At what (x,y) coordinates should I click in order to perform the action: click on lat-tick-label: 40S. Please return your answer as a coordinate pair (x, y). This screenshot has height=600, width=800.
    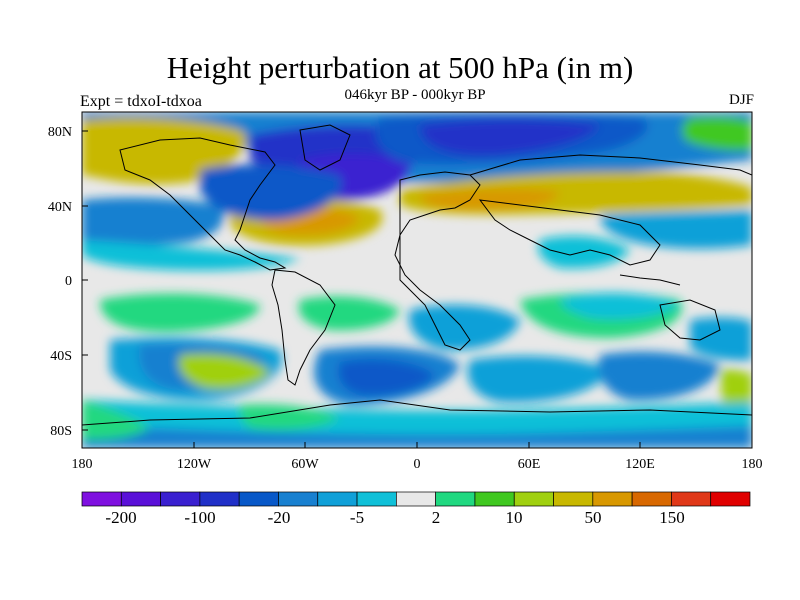
    Looking at the image, I should click on (61, 356).